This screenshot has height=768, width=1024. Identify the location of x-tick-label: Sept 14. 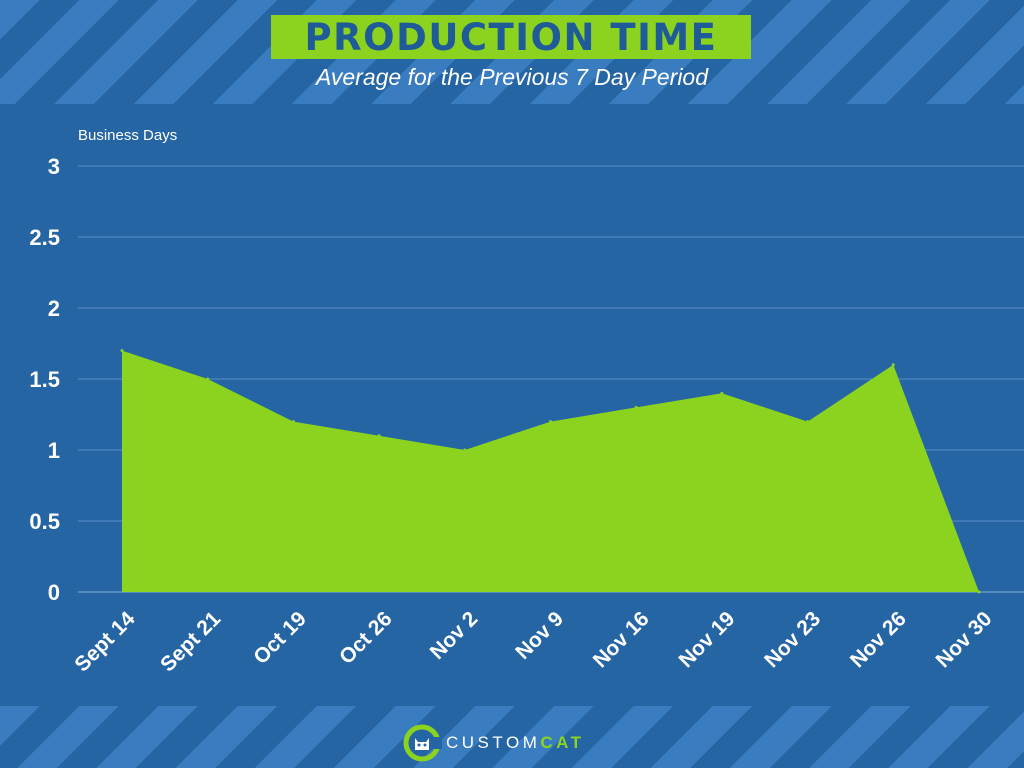
(104, 641).